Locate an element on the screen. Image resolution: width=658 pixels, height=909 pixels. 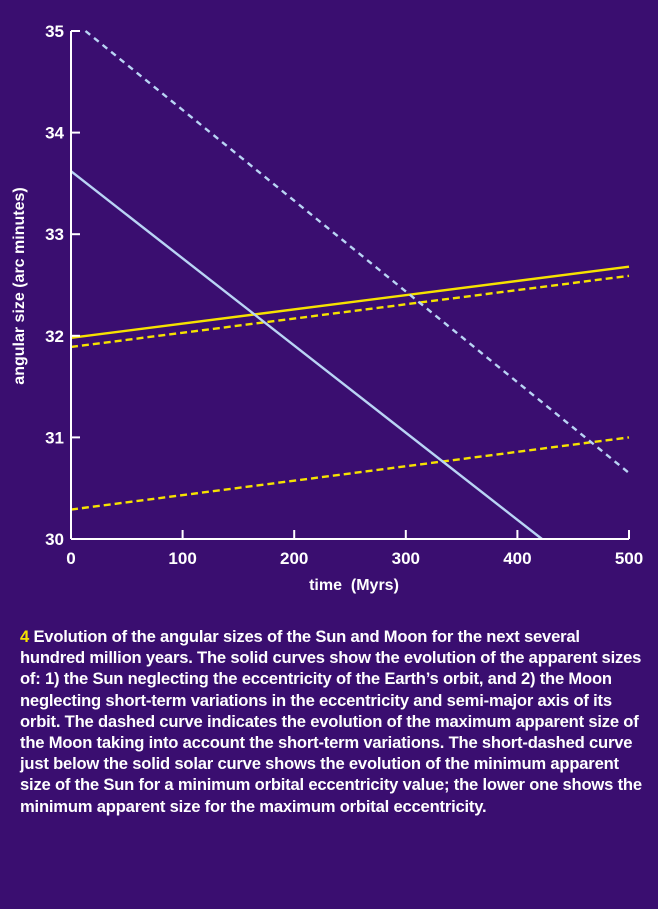
x-axis-title: time (Myrs) is located at coordinates (354, 585).